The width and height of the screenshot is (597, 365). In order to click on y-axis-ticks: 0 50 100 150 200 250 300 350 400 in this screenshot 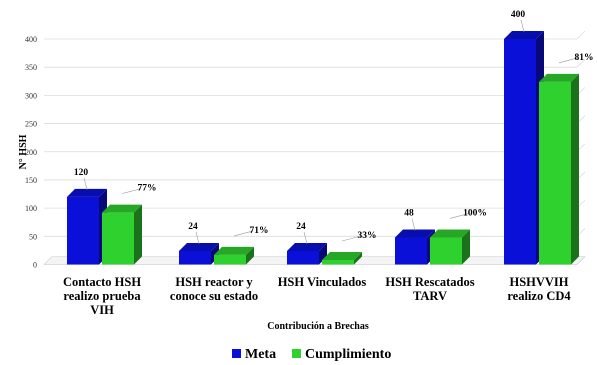, I will do `click(31, 152)`.